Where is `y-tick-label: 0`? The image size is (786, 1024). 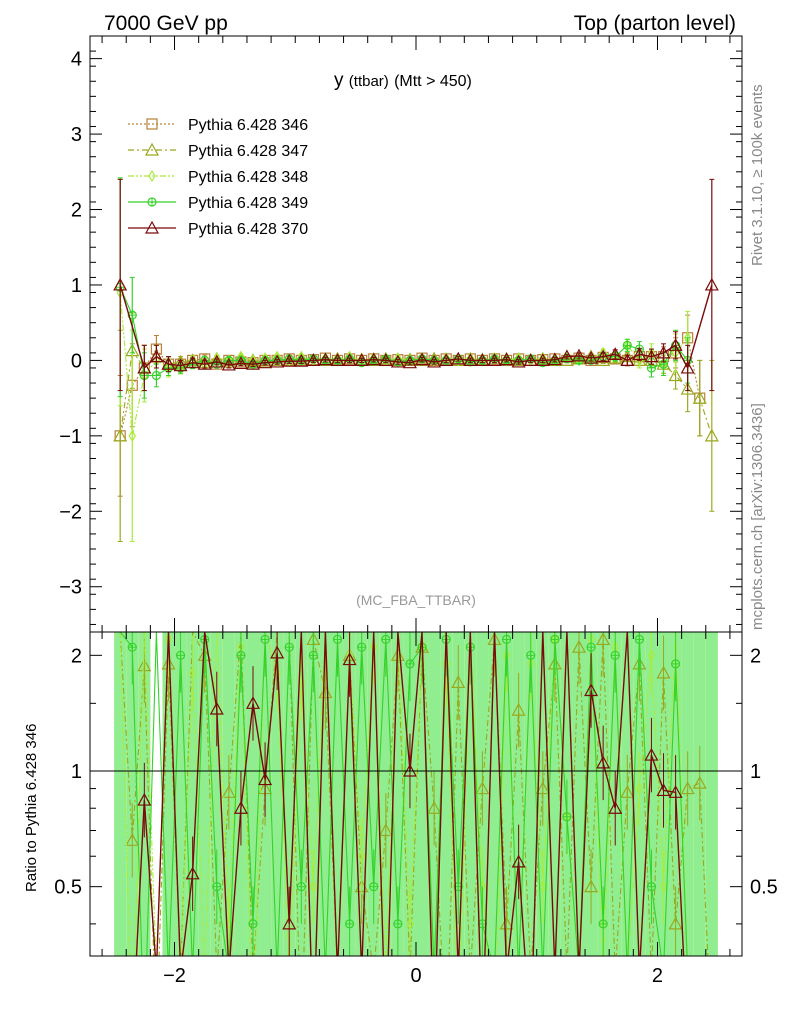 y-tick-label: 0 is located at coordinates (76, 361).